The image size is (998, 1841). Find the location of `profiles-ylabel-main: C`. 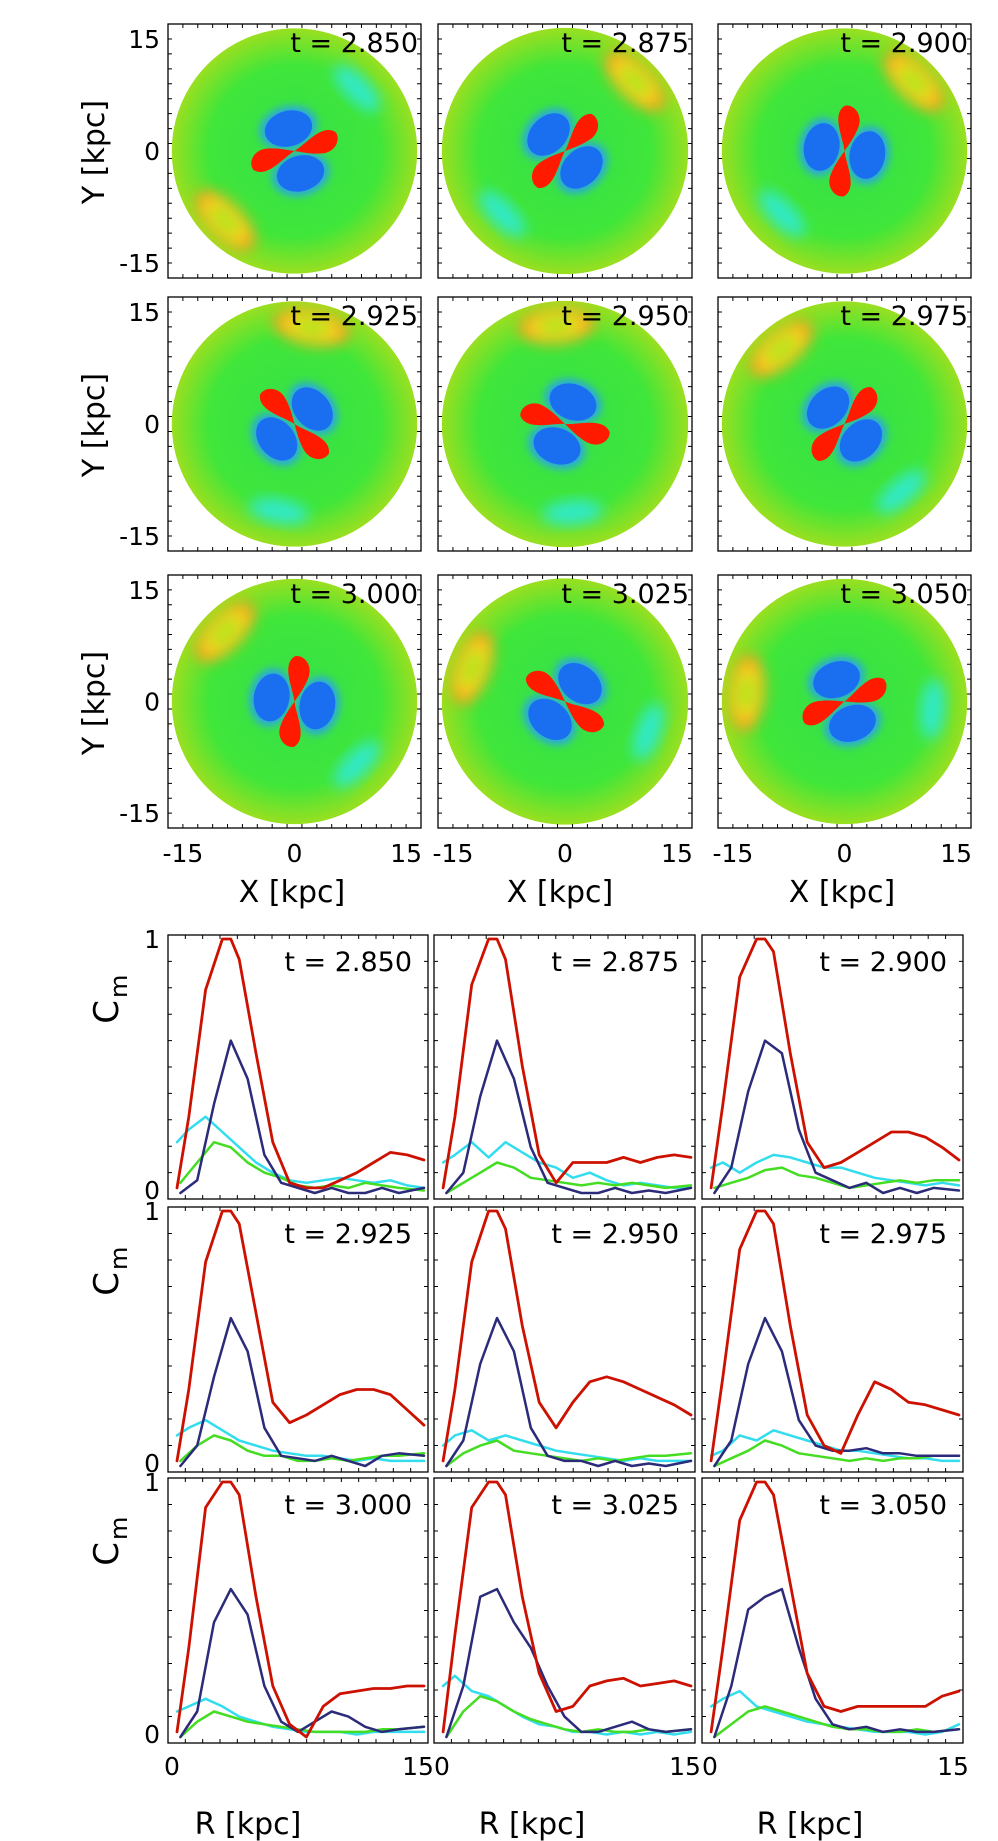

profiles-ylabel-main: C is located at coordinates (107, 1554).